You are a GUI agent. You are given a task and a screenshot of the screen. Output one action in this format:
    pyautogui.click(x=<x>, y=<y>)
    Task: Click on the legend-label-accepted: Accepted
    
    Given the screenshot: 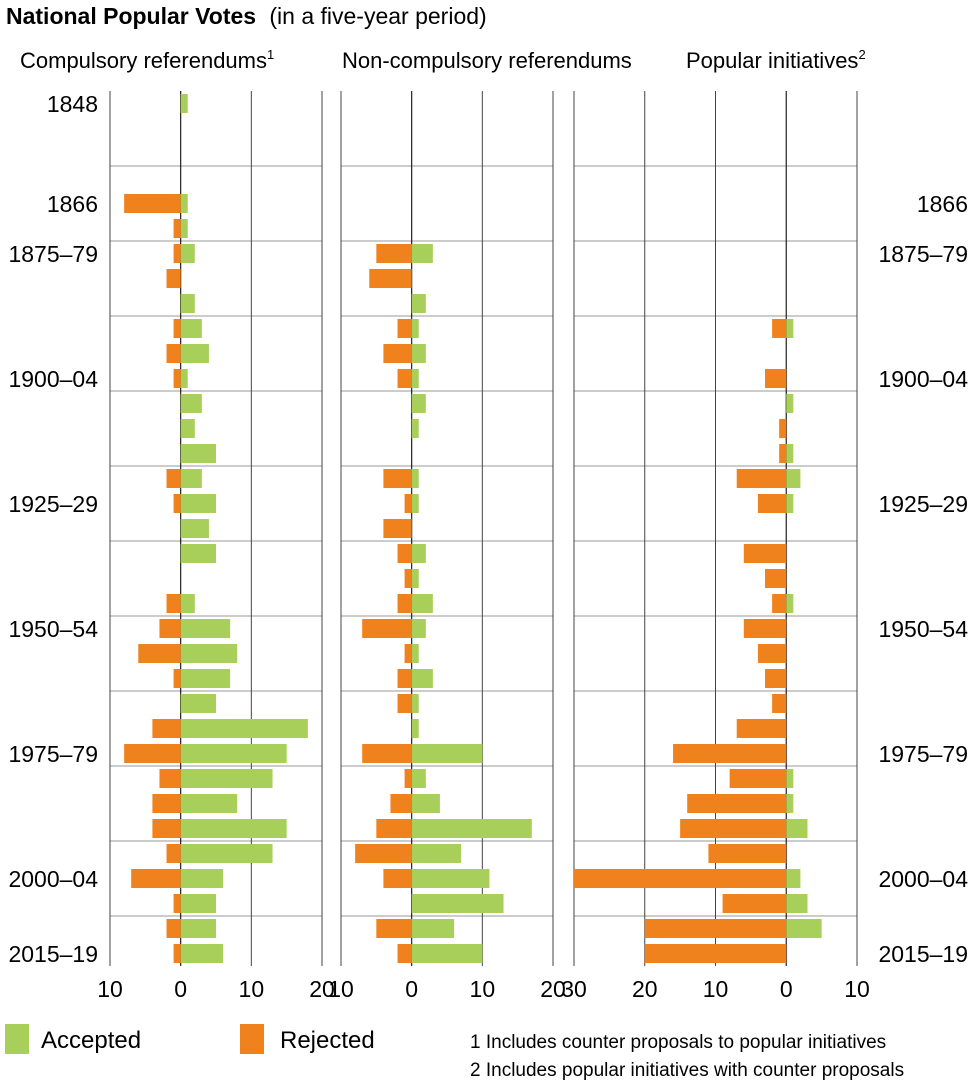 What is the action you would take?
    pyautogui.click(x=91, y=1040)
    